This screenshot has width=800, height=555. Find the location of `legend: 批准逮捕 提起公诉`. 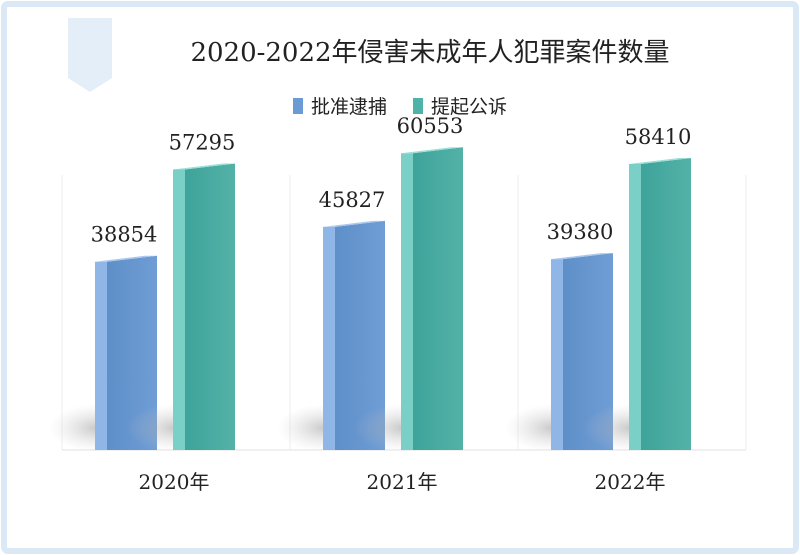

legend: 批准逮捕 提起公诉 is located at coordinates (400, 105).